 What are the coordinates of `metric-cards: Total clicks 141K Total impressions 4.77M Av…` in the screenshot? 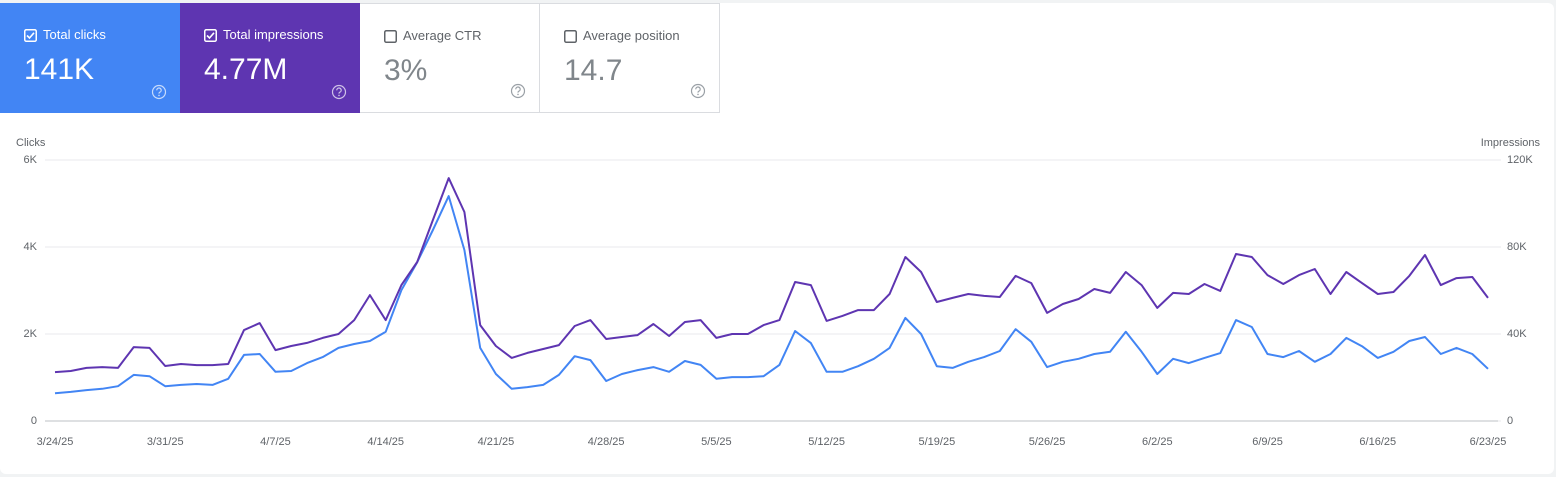 It's located at (360, 58).